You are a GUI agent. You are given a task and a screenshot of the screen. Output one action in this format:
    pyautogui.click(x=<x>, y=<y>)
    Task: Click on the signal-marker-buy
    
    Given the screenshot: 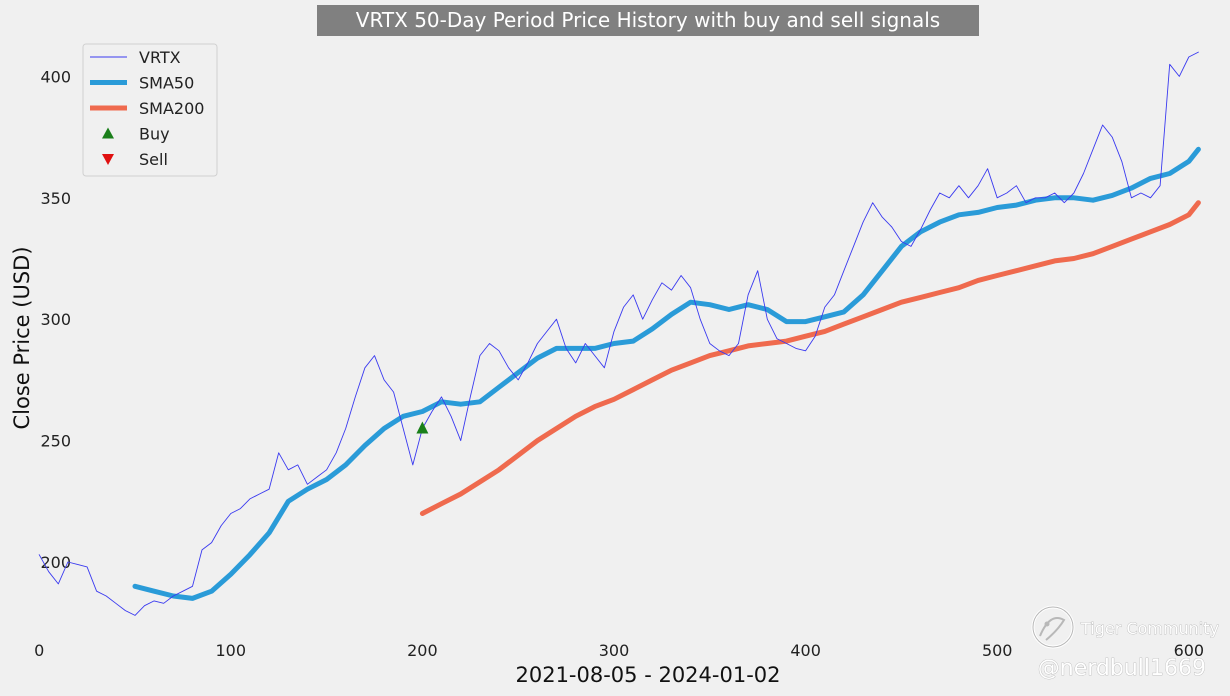 What is the action you would take?
    pyautogui.click(x=422, y=427)
    